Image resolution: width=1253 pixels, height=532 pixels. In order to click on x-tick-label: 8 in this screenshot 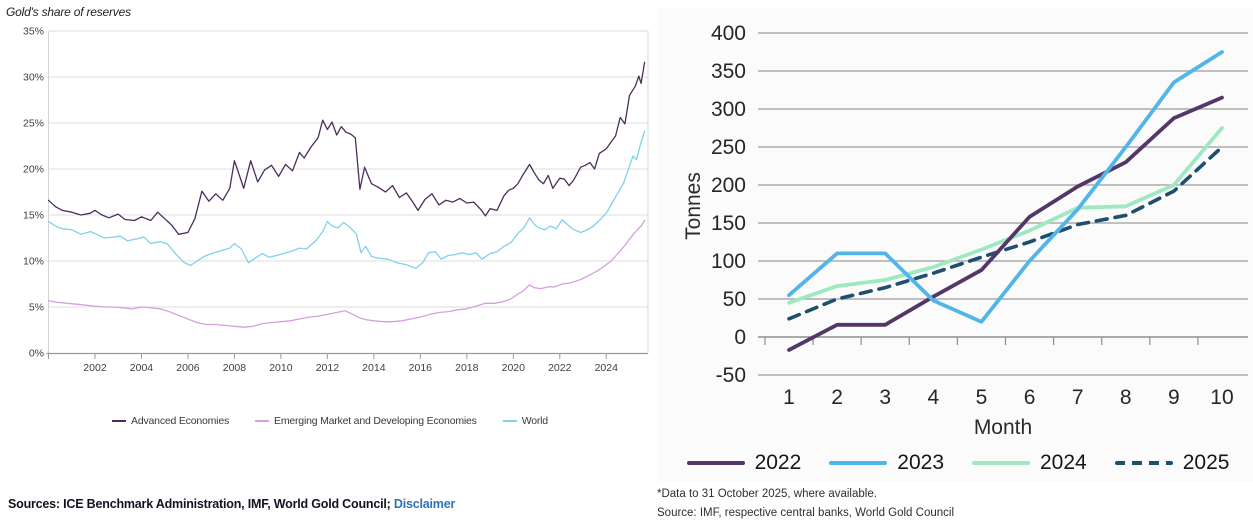, I will do `click(1126, 397)`.